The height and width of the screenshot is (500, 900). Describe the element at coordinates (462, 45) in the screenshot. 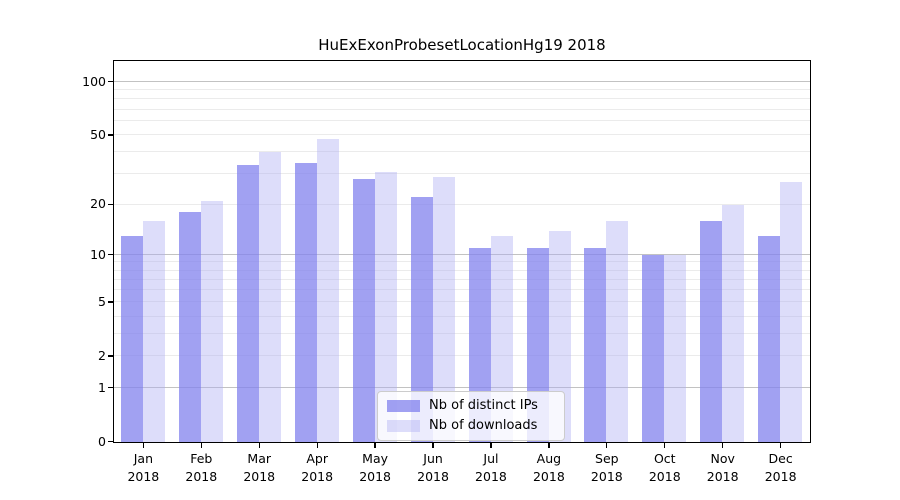

I see `chart-title: HuExExonProbesetLocationHg19 2018` at that location.